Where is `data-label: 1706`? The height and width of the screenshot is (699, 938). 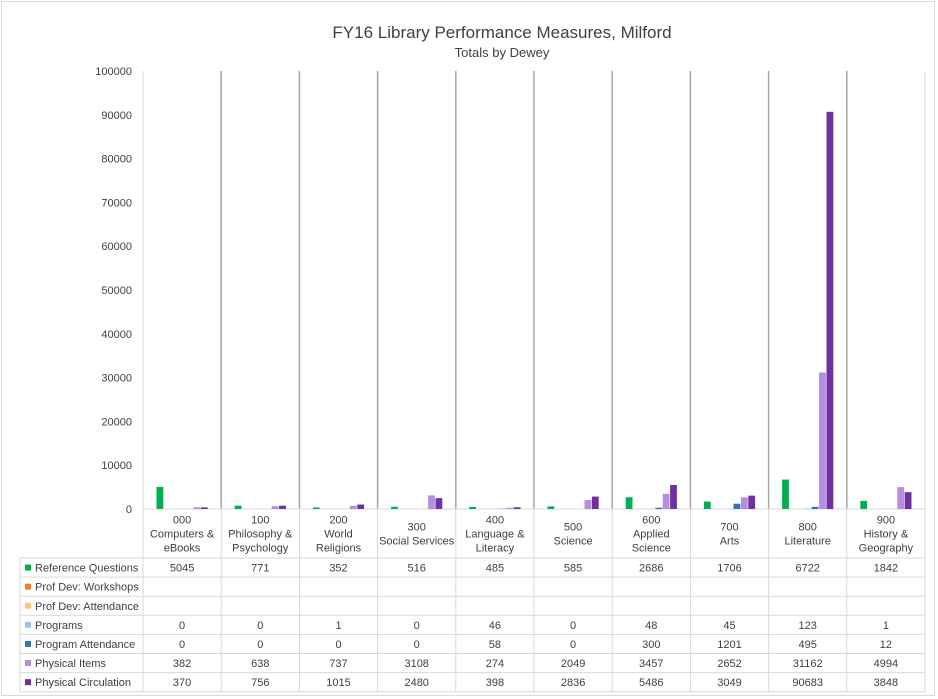 data-label: 1706 is located at coordinates (729, 569).